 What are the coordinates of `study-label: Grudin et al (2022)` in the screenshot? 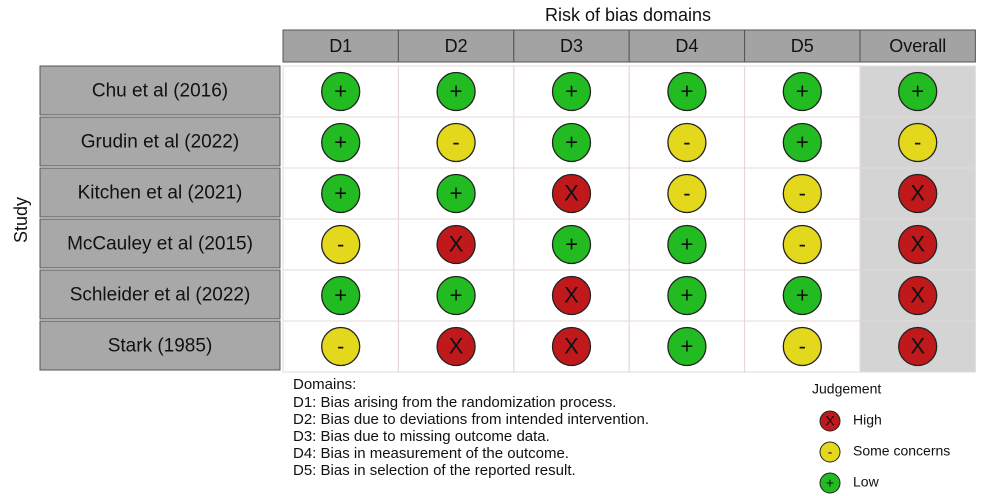 It's located at (160, 142).